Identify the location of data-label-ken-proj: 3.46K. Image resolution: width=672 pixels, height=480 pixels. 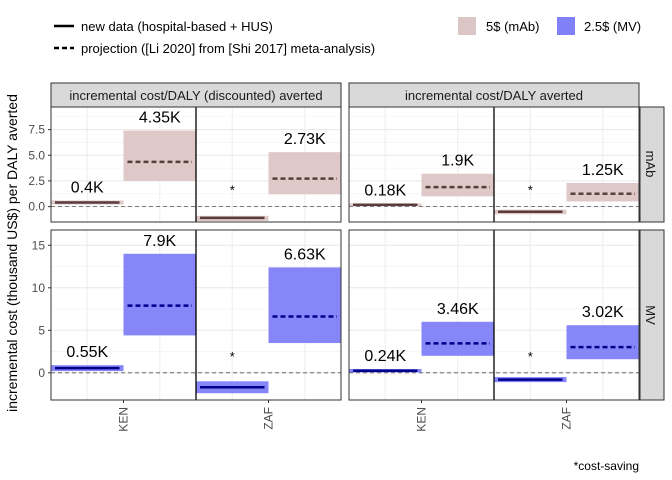
(458, 309).